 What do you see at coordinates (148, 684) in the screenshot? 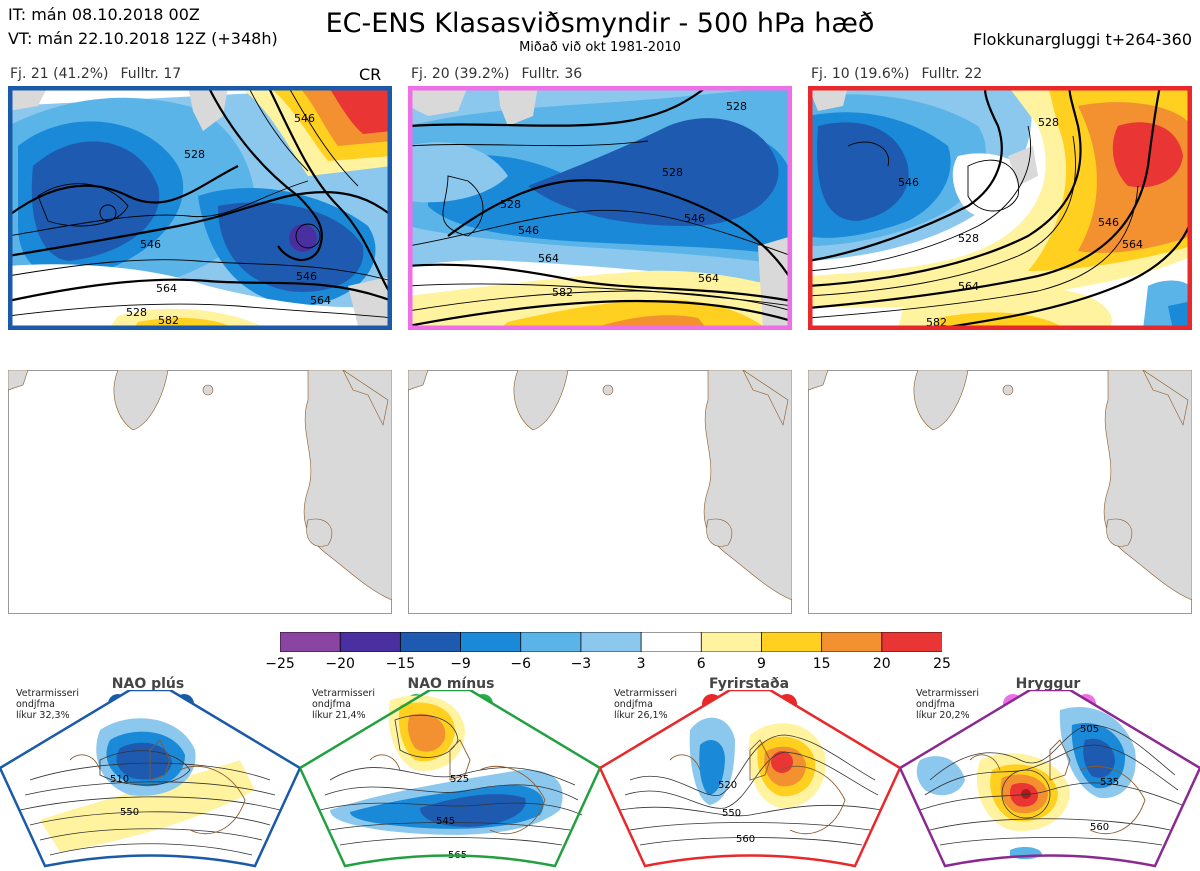
I see `regime-1-name: NAO plús` at bounding box center [148, 684].